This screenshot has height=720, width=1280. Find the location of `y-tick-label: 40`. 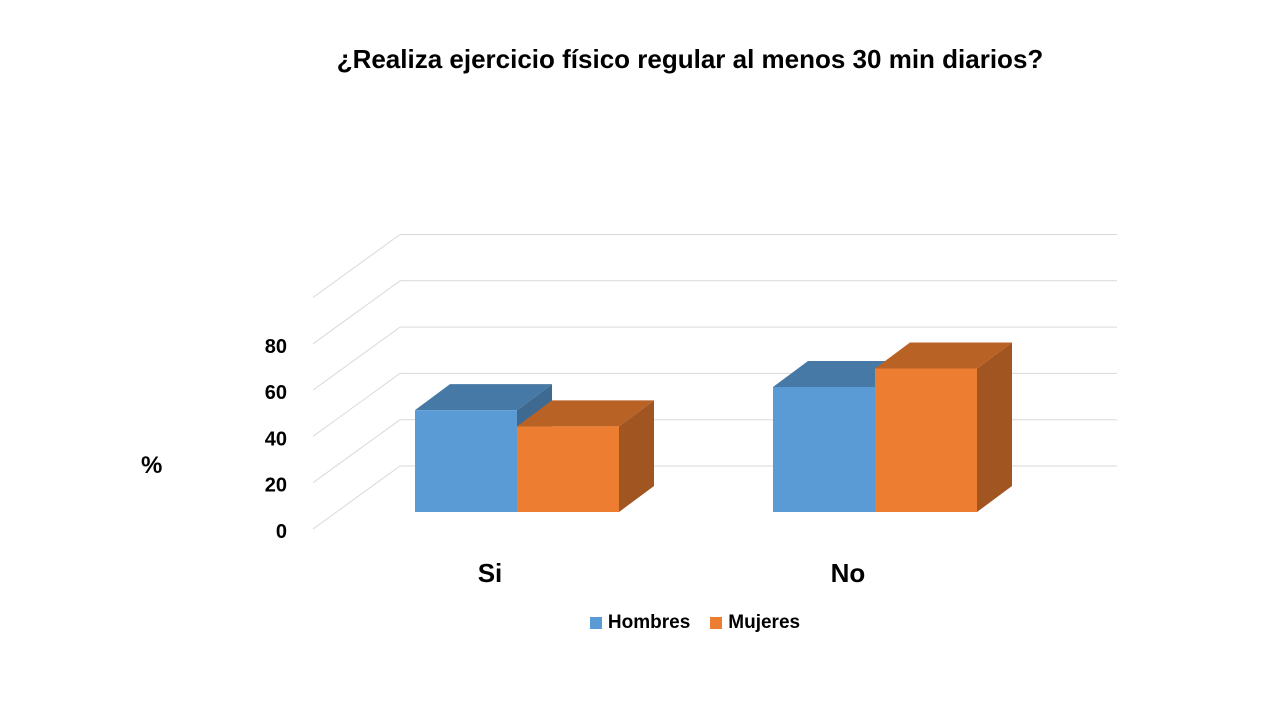

y-tick-label: 40 is located at coordinates (276, 439).